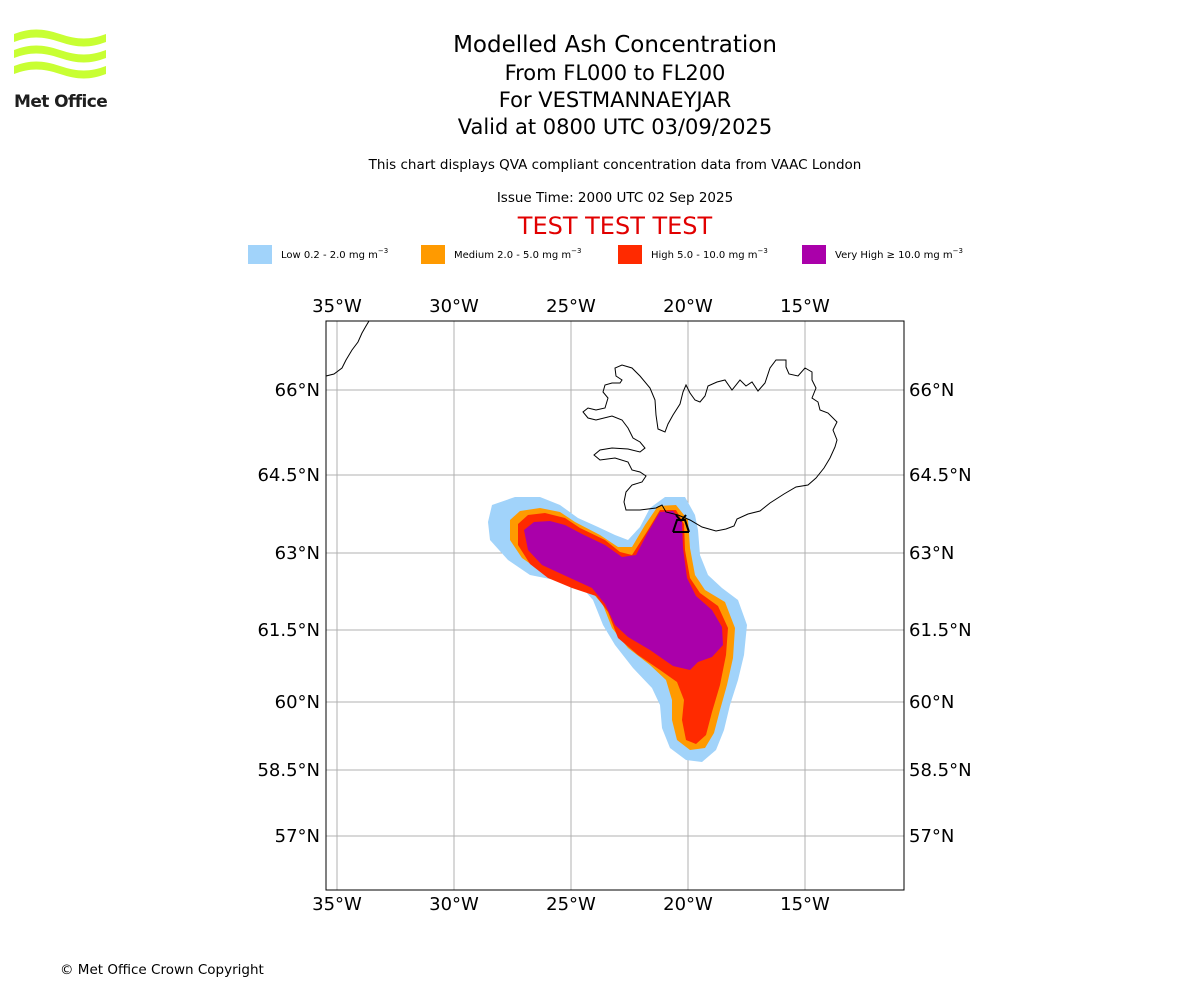 The width and height of the screenshot is (1200, 1000). I want to click on lat-tick-left: 61.5°N, so click(288, 630).